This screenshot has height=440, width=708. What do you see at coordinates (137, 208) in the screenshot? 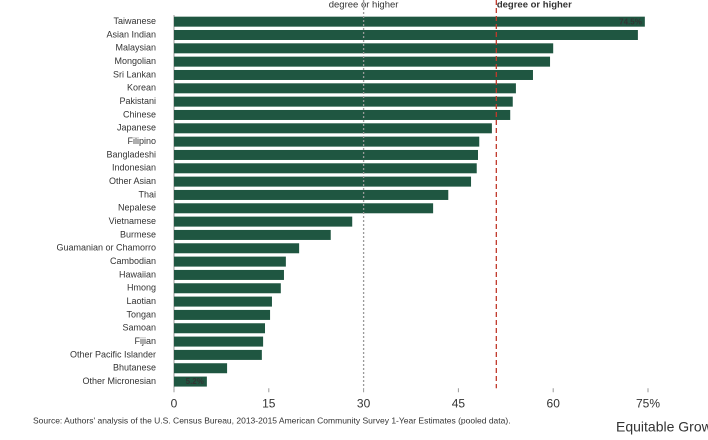
I see `y-tick-label: Nepalese` at bounding box center [137, 208].